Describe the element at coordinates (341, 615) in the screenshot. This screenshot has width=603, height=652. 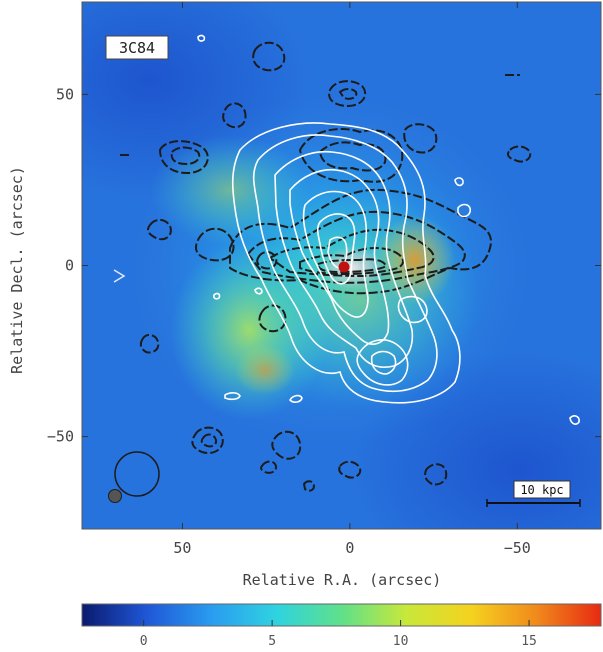
I see `colorbar` at that location.